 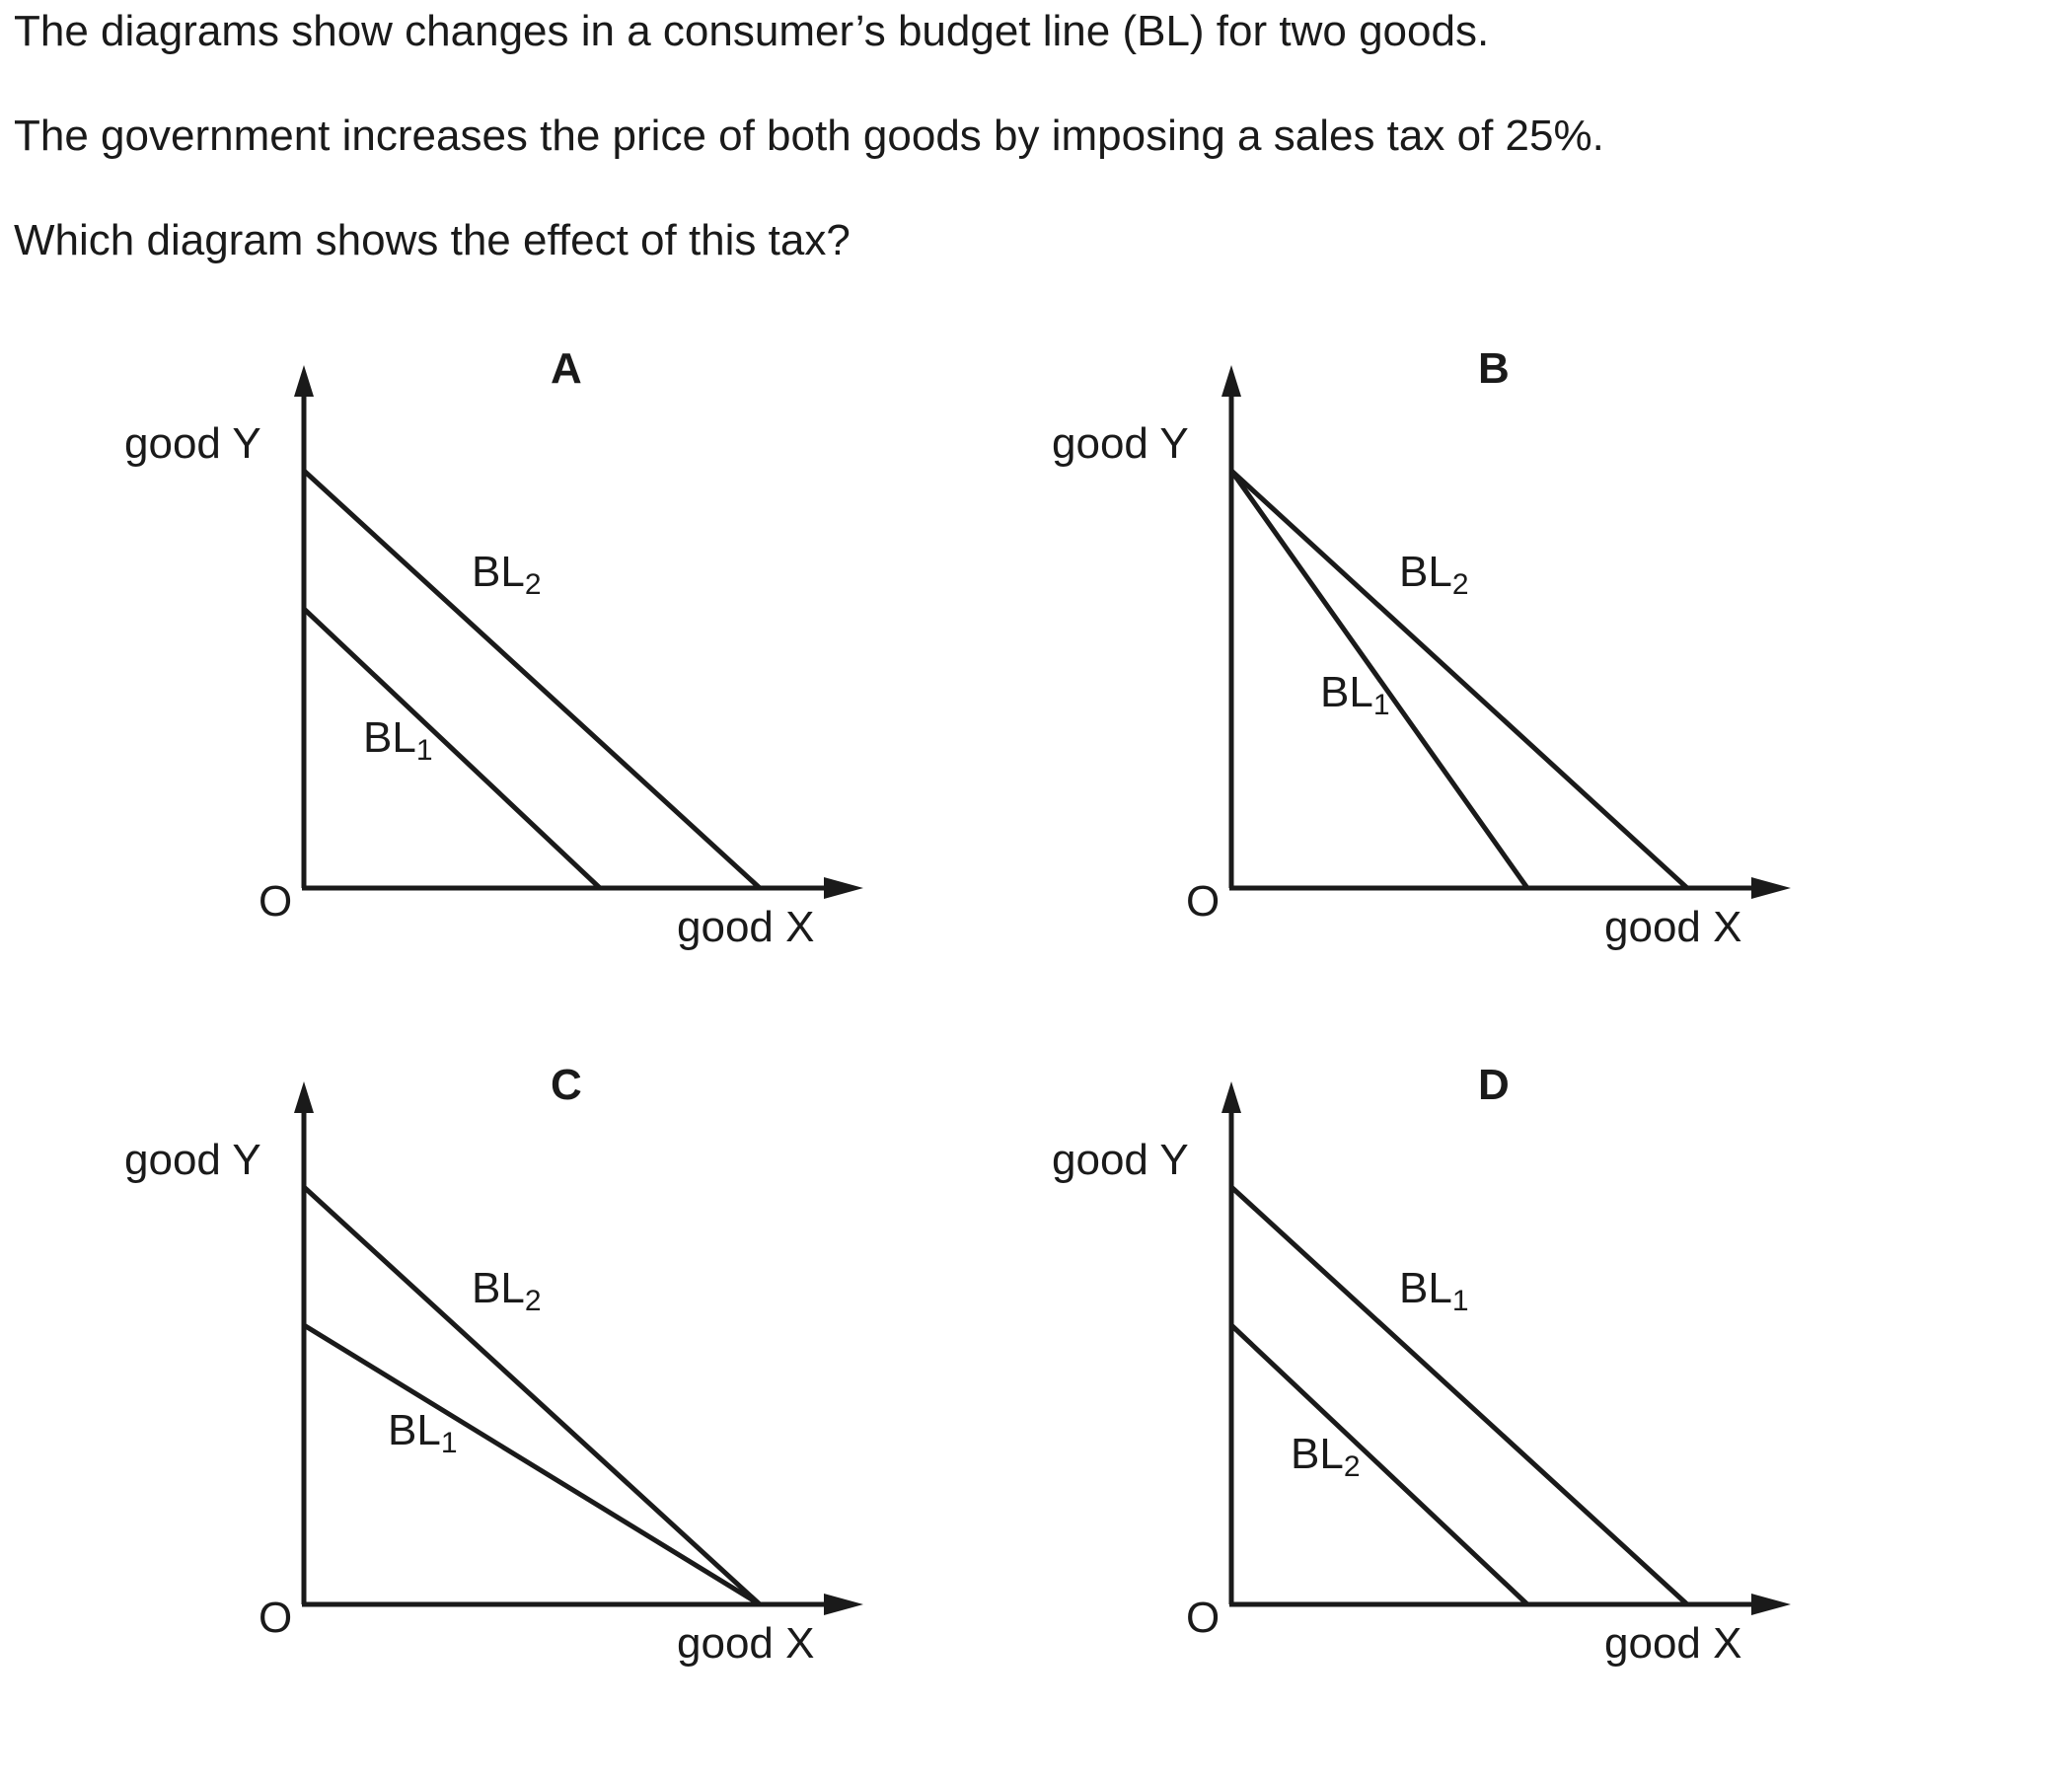 What do you see at coordinates (1494, 1085) in the screenshot?
I see `diagram-letter: D` at bounding box center [1494, 1085].